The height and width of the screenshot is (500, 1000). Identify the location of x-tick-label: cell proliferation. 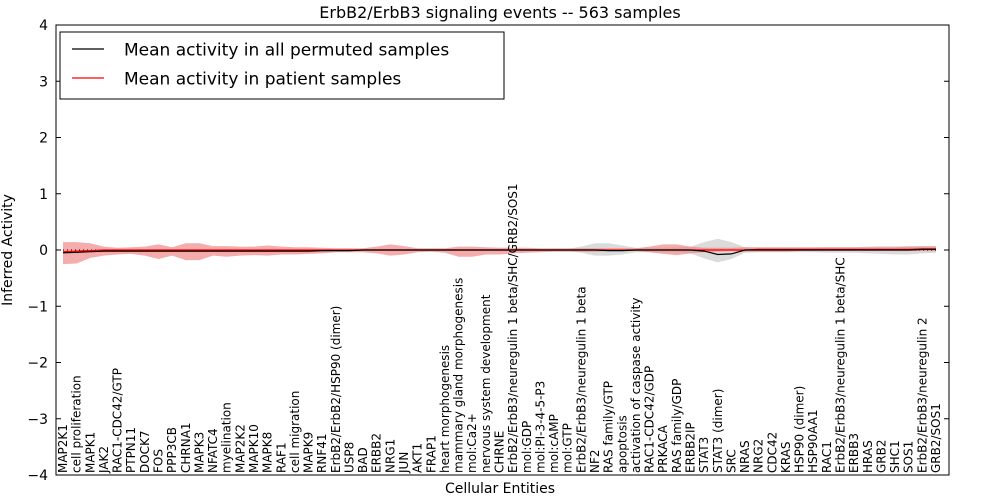
(77, 424).